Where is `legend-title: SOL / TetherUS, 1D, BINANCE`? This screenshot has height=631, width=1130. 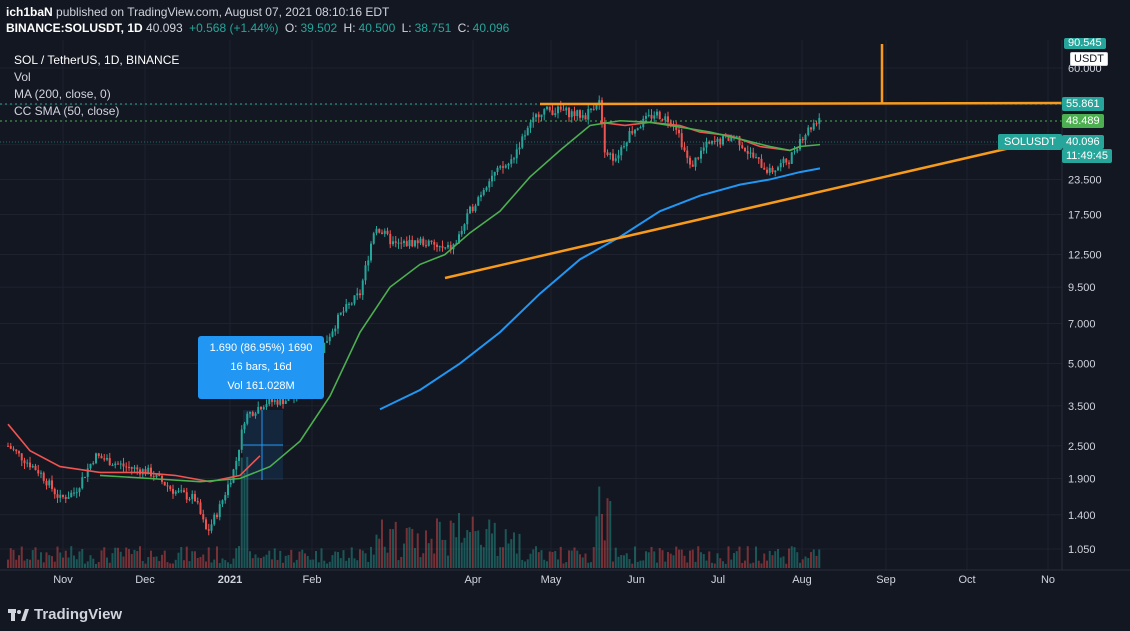
legend-title: SOL / TetherUS, 1D, BINANCE is located at coordinates (97, 60).